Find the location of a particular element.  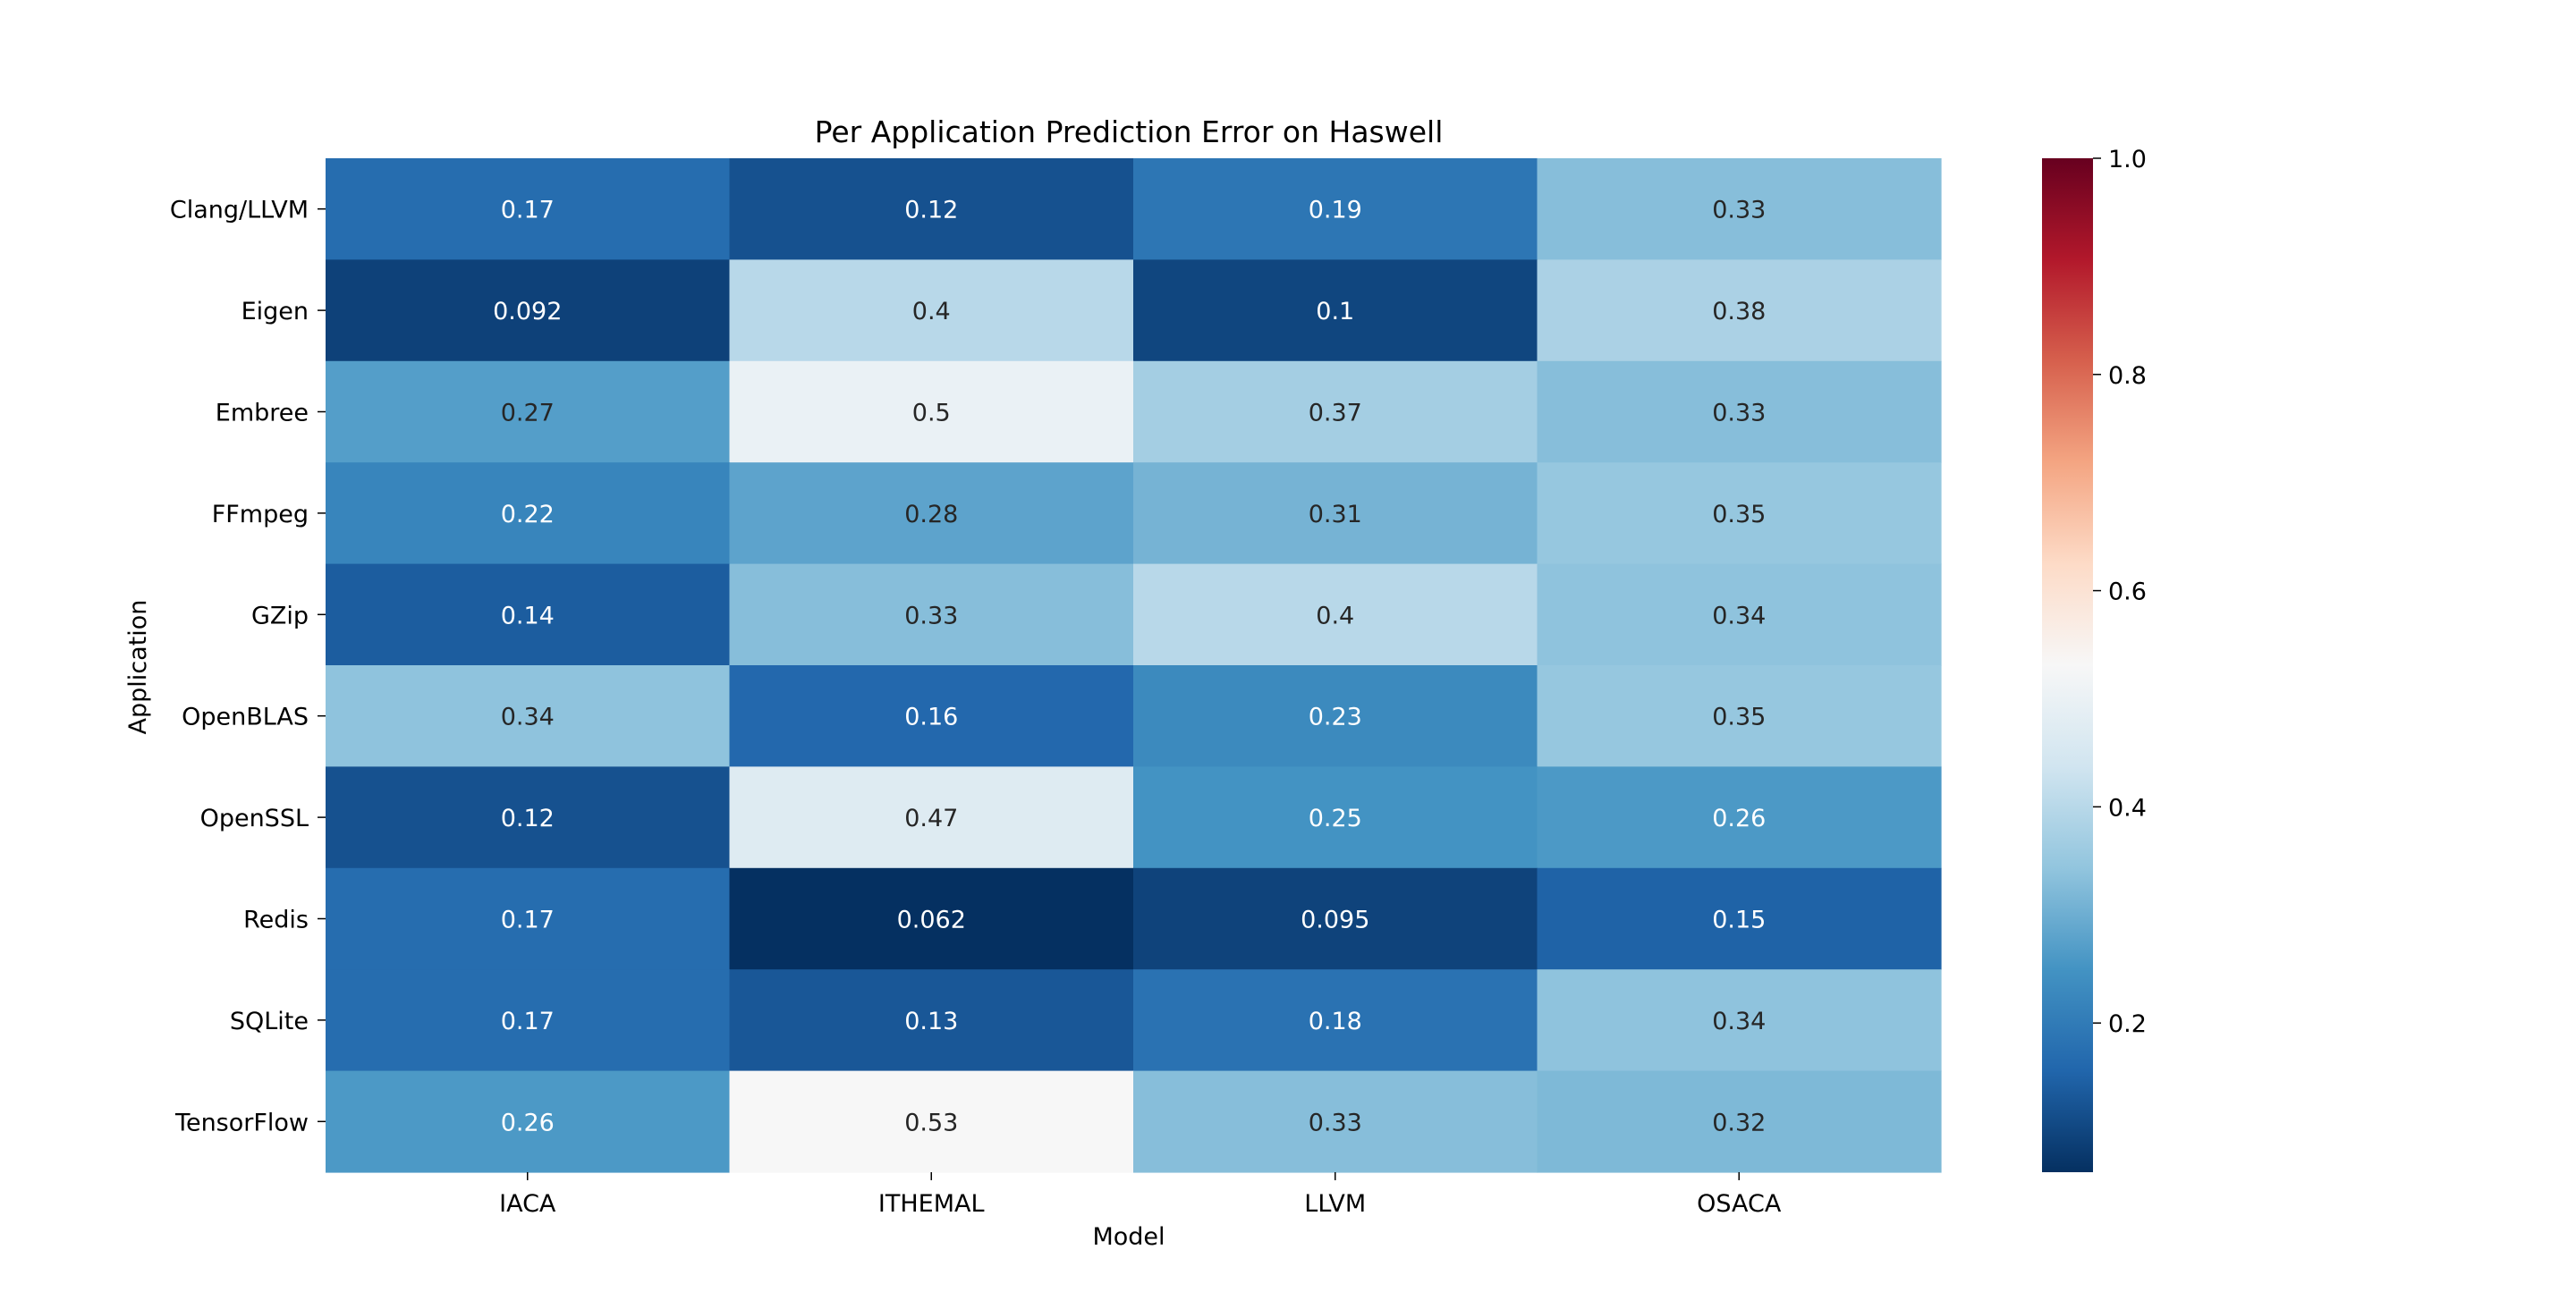

y-axis-label: Application is located at coordinates (138, 667).